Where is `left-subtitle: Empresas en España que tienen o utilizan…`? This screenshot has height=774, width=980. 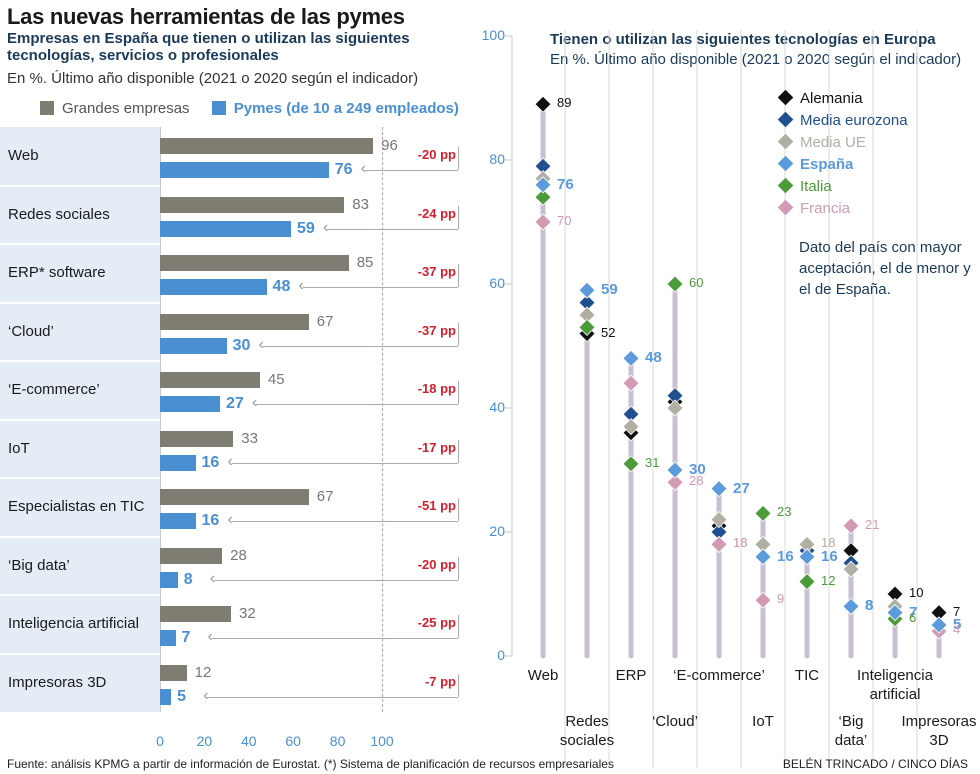 left-subtitle: Empresas en España que tienen o utilizan… is located at coordinates (208, 47).